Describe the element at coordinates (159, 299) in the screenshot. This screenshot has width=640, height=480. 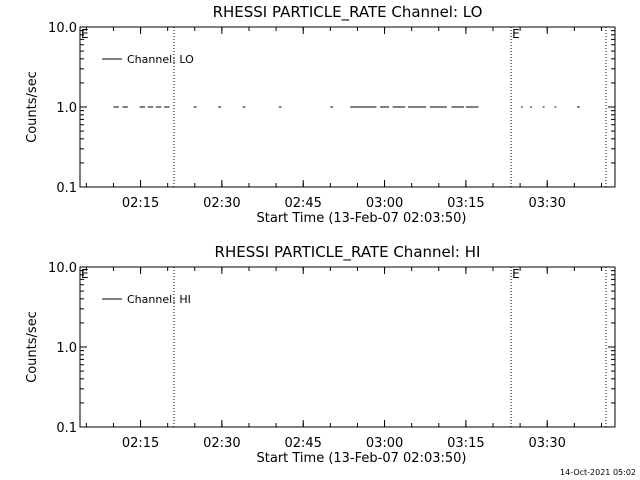
I see `legend-label: Channel: HI` at that location.